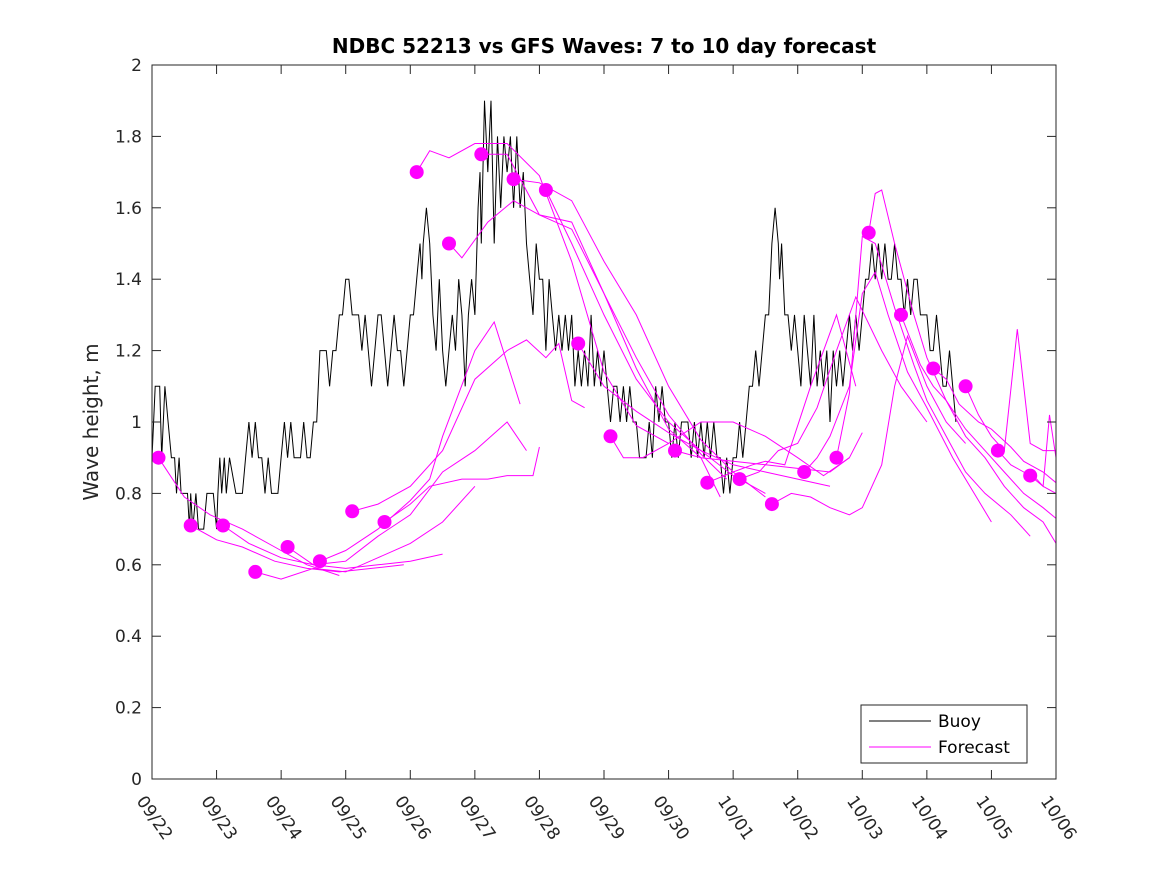 This screenshot has width=1167, height=875. What do you see at coordinates (128, 709) in the screenshot?
I see `y-tick-label: 0.2` at bounding box center [128, 709].